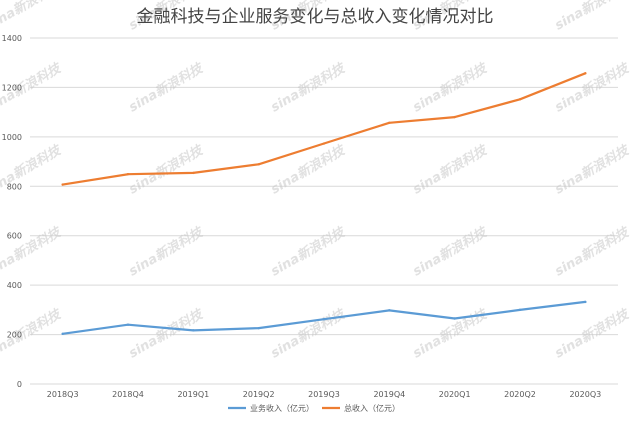 This screenshot has height=429, width=630. Describe the element at coordinates (324, 394) in the screenshot. I see `x-tick-label: 2019Q3` at that location.